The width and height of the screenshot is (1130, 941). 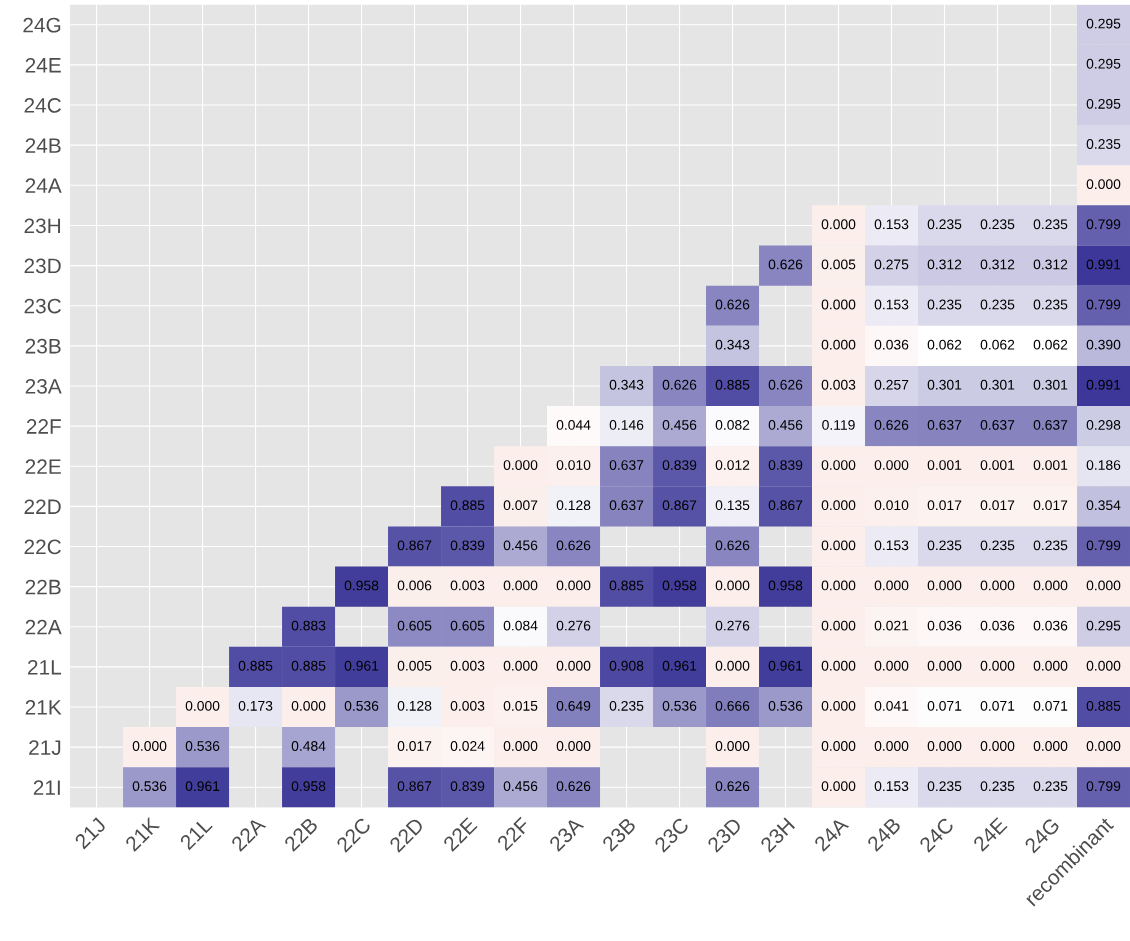 What do you see at coordinates (43, 426) in the screenshot?
I see `y-tick-label: 22F` at bounding box center [43, 426].